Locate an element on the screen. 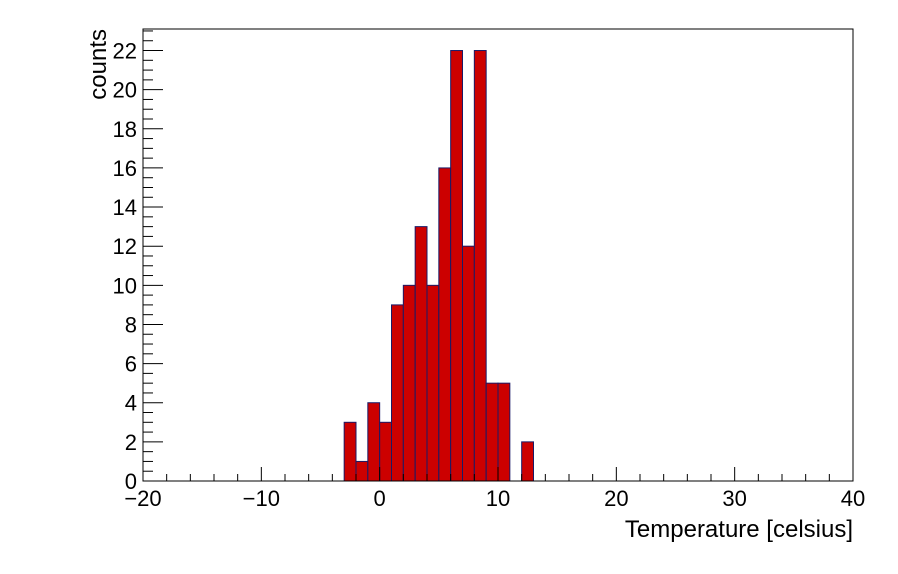 This screenshot has height=574, width=898. x-axis-ticks is located at coordinates (498, 474).